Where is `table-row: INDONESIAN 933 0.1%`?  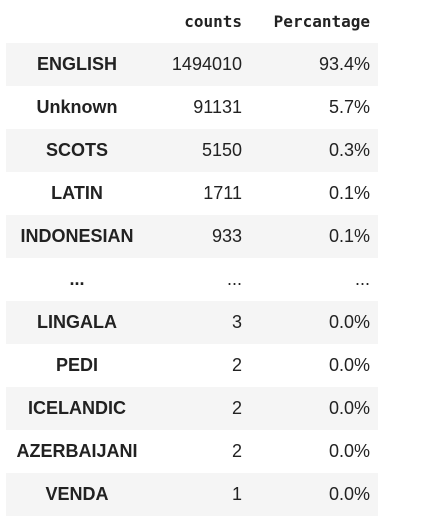
table-row: INDONESIAN 933 0.1% is located at coordinates (192, 236).